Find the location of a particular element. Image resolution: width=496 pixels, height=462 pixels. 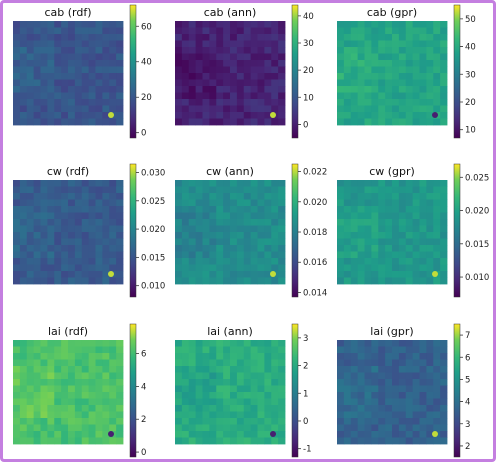

colorbar-tick-label: 60 is located at coordinates (146, 27).